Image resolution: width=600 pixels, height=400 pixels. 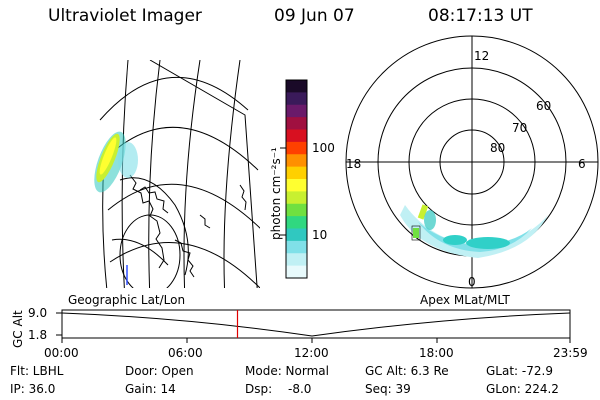 I want to click on timeline-xtick-0000: 00:00, so click(x=61, y=353).